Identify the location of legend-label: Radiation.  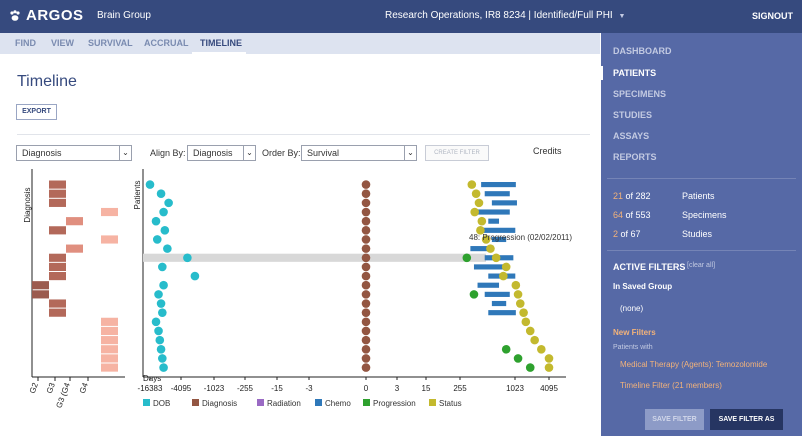
(284, 403).